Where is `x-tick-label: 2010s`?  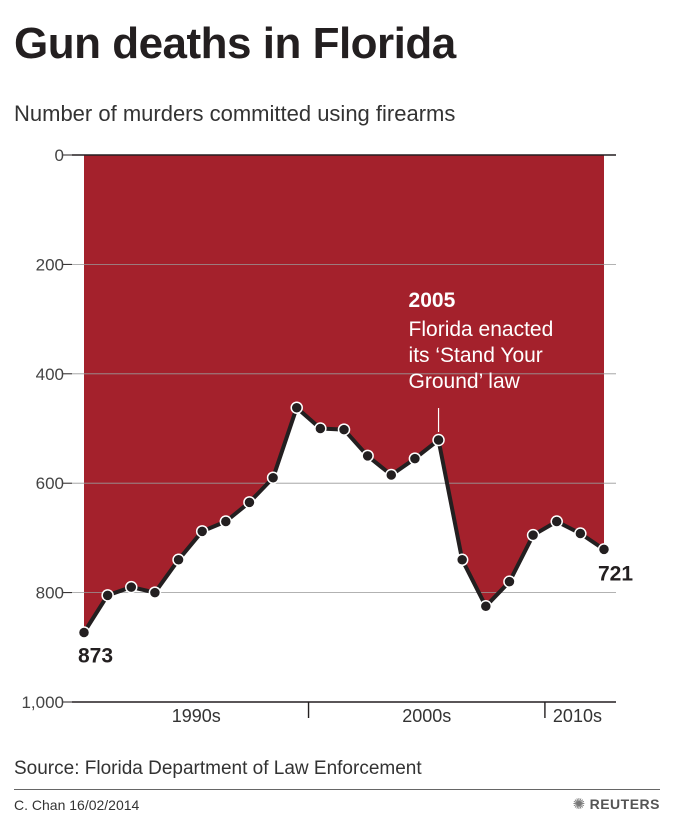 x-tick-label: 2010s is located at coordinates (577, 716).